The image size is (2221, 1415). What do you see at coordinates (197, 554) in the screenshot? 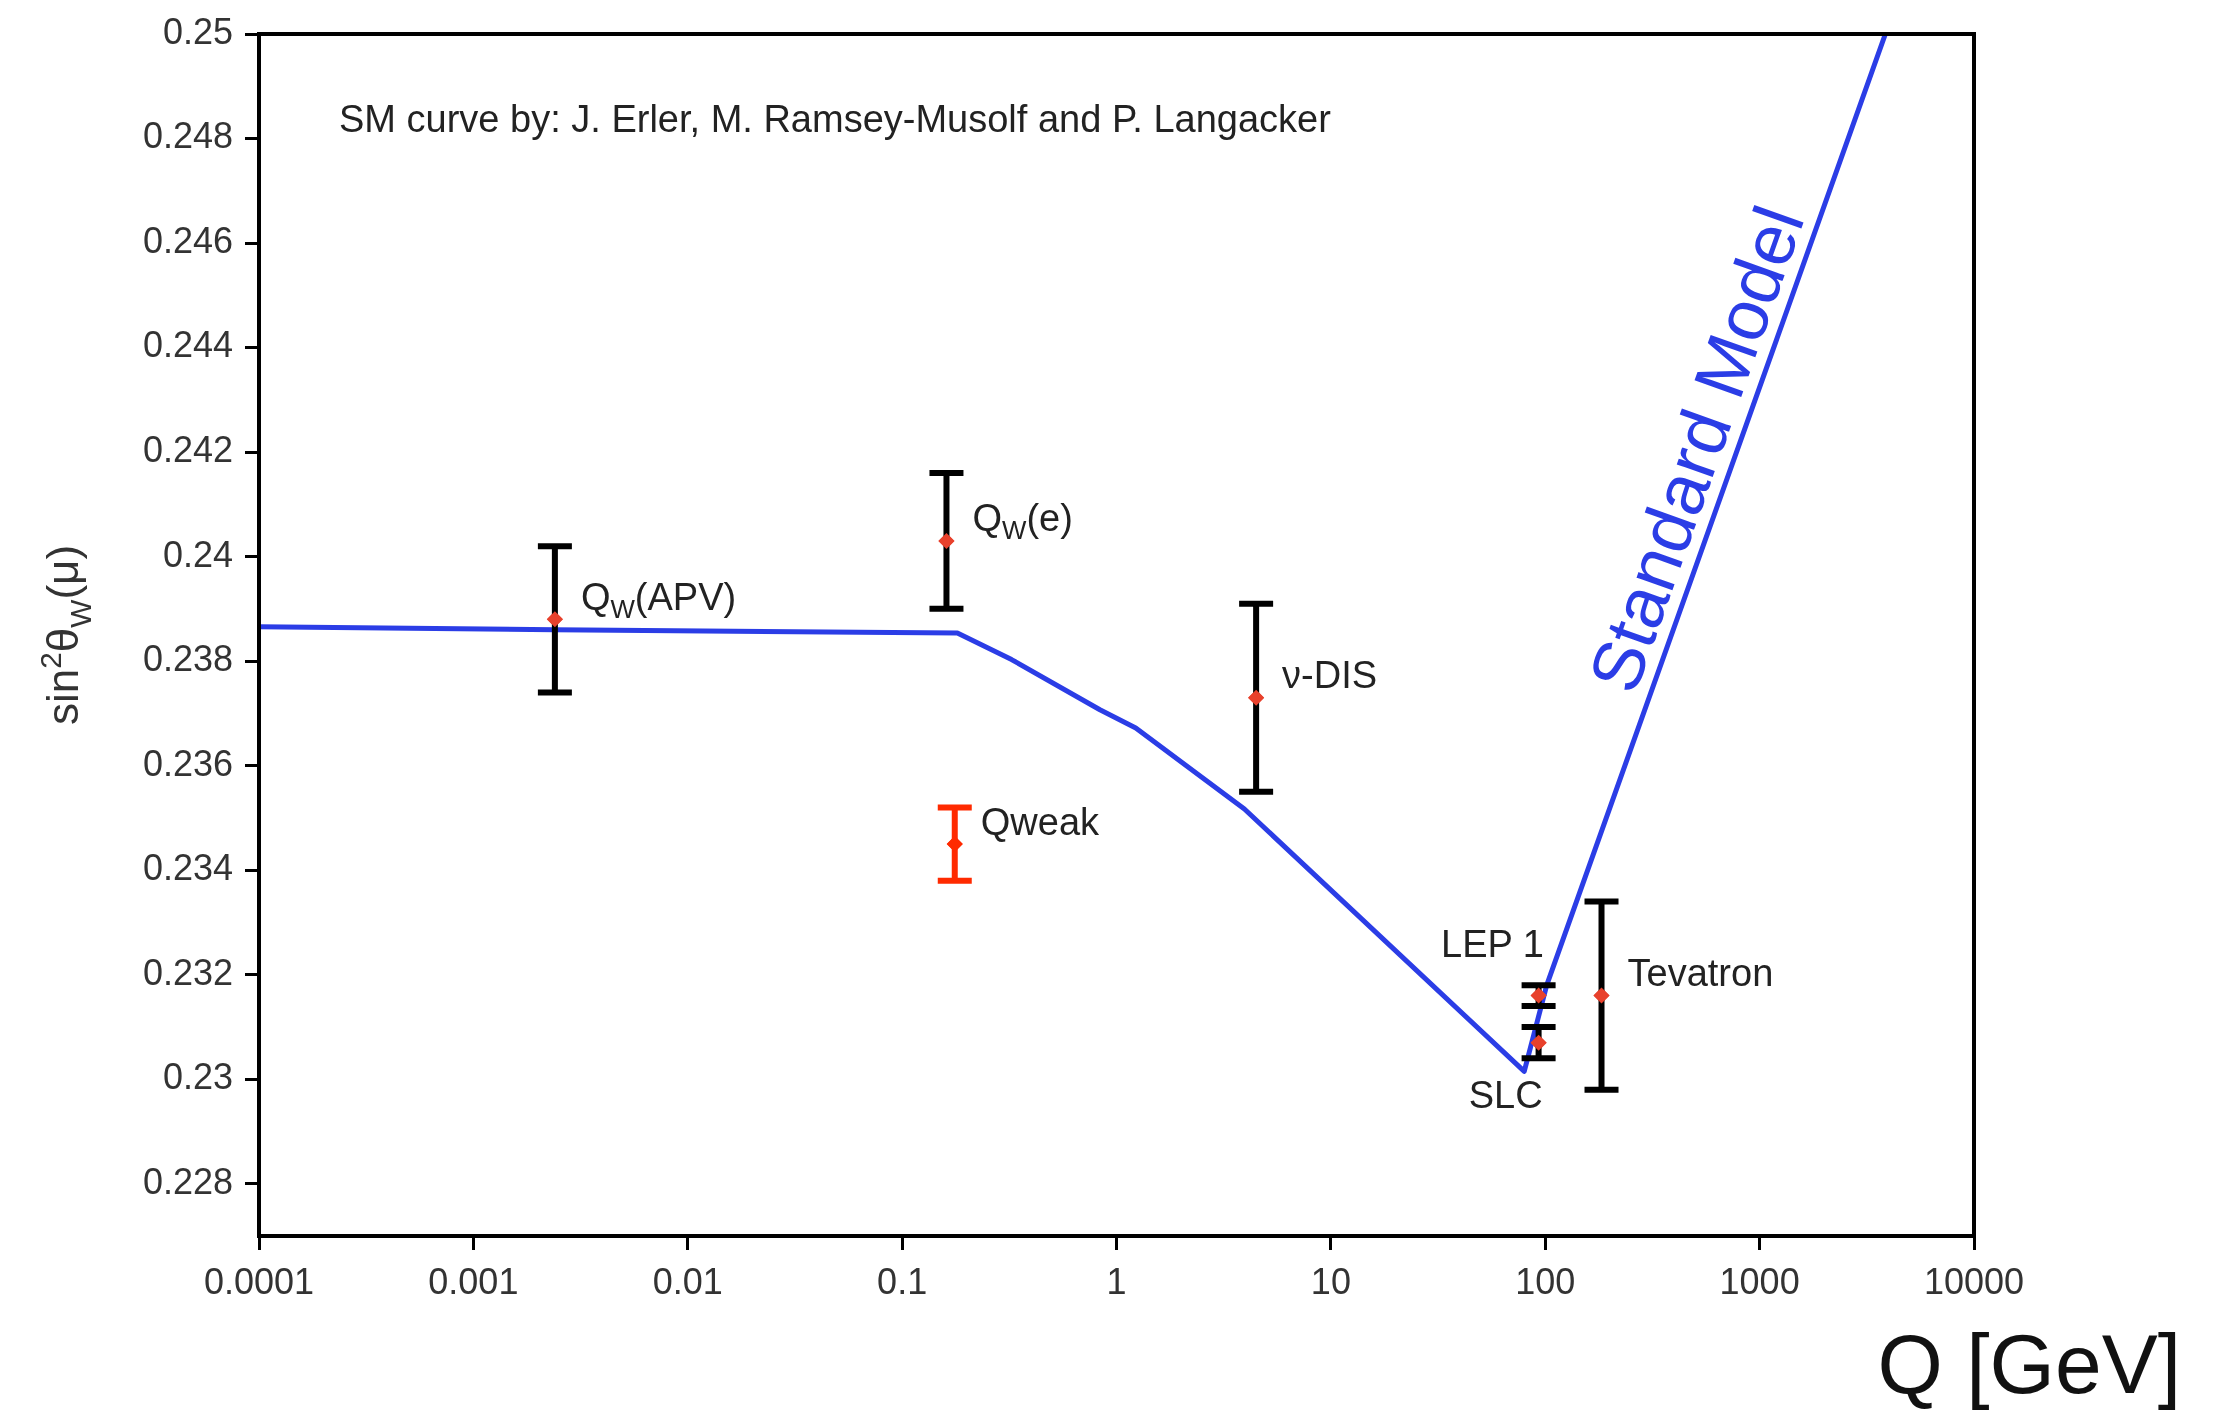
I see `y-tick-label: 0.24` at bounding box center [197, 554].